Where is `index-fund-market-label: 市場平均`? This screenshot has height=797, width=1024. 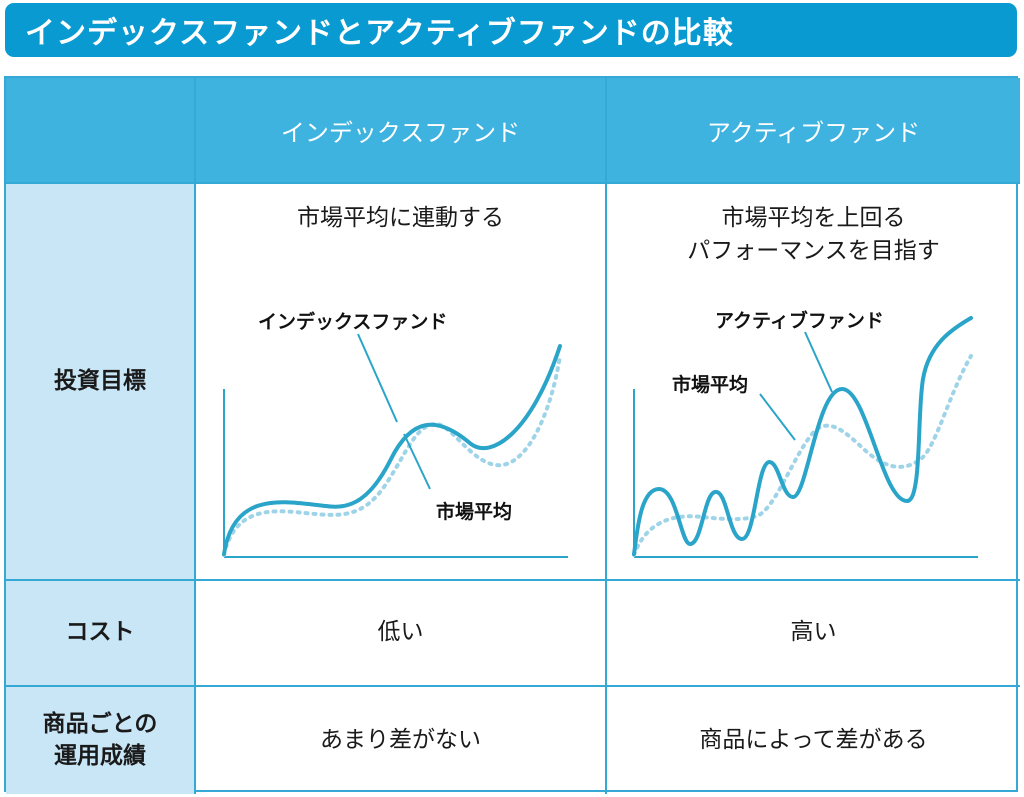 index-fund-market-label: 市場平均 is located at coordinates (474, 511).